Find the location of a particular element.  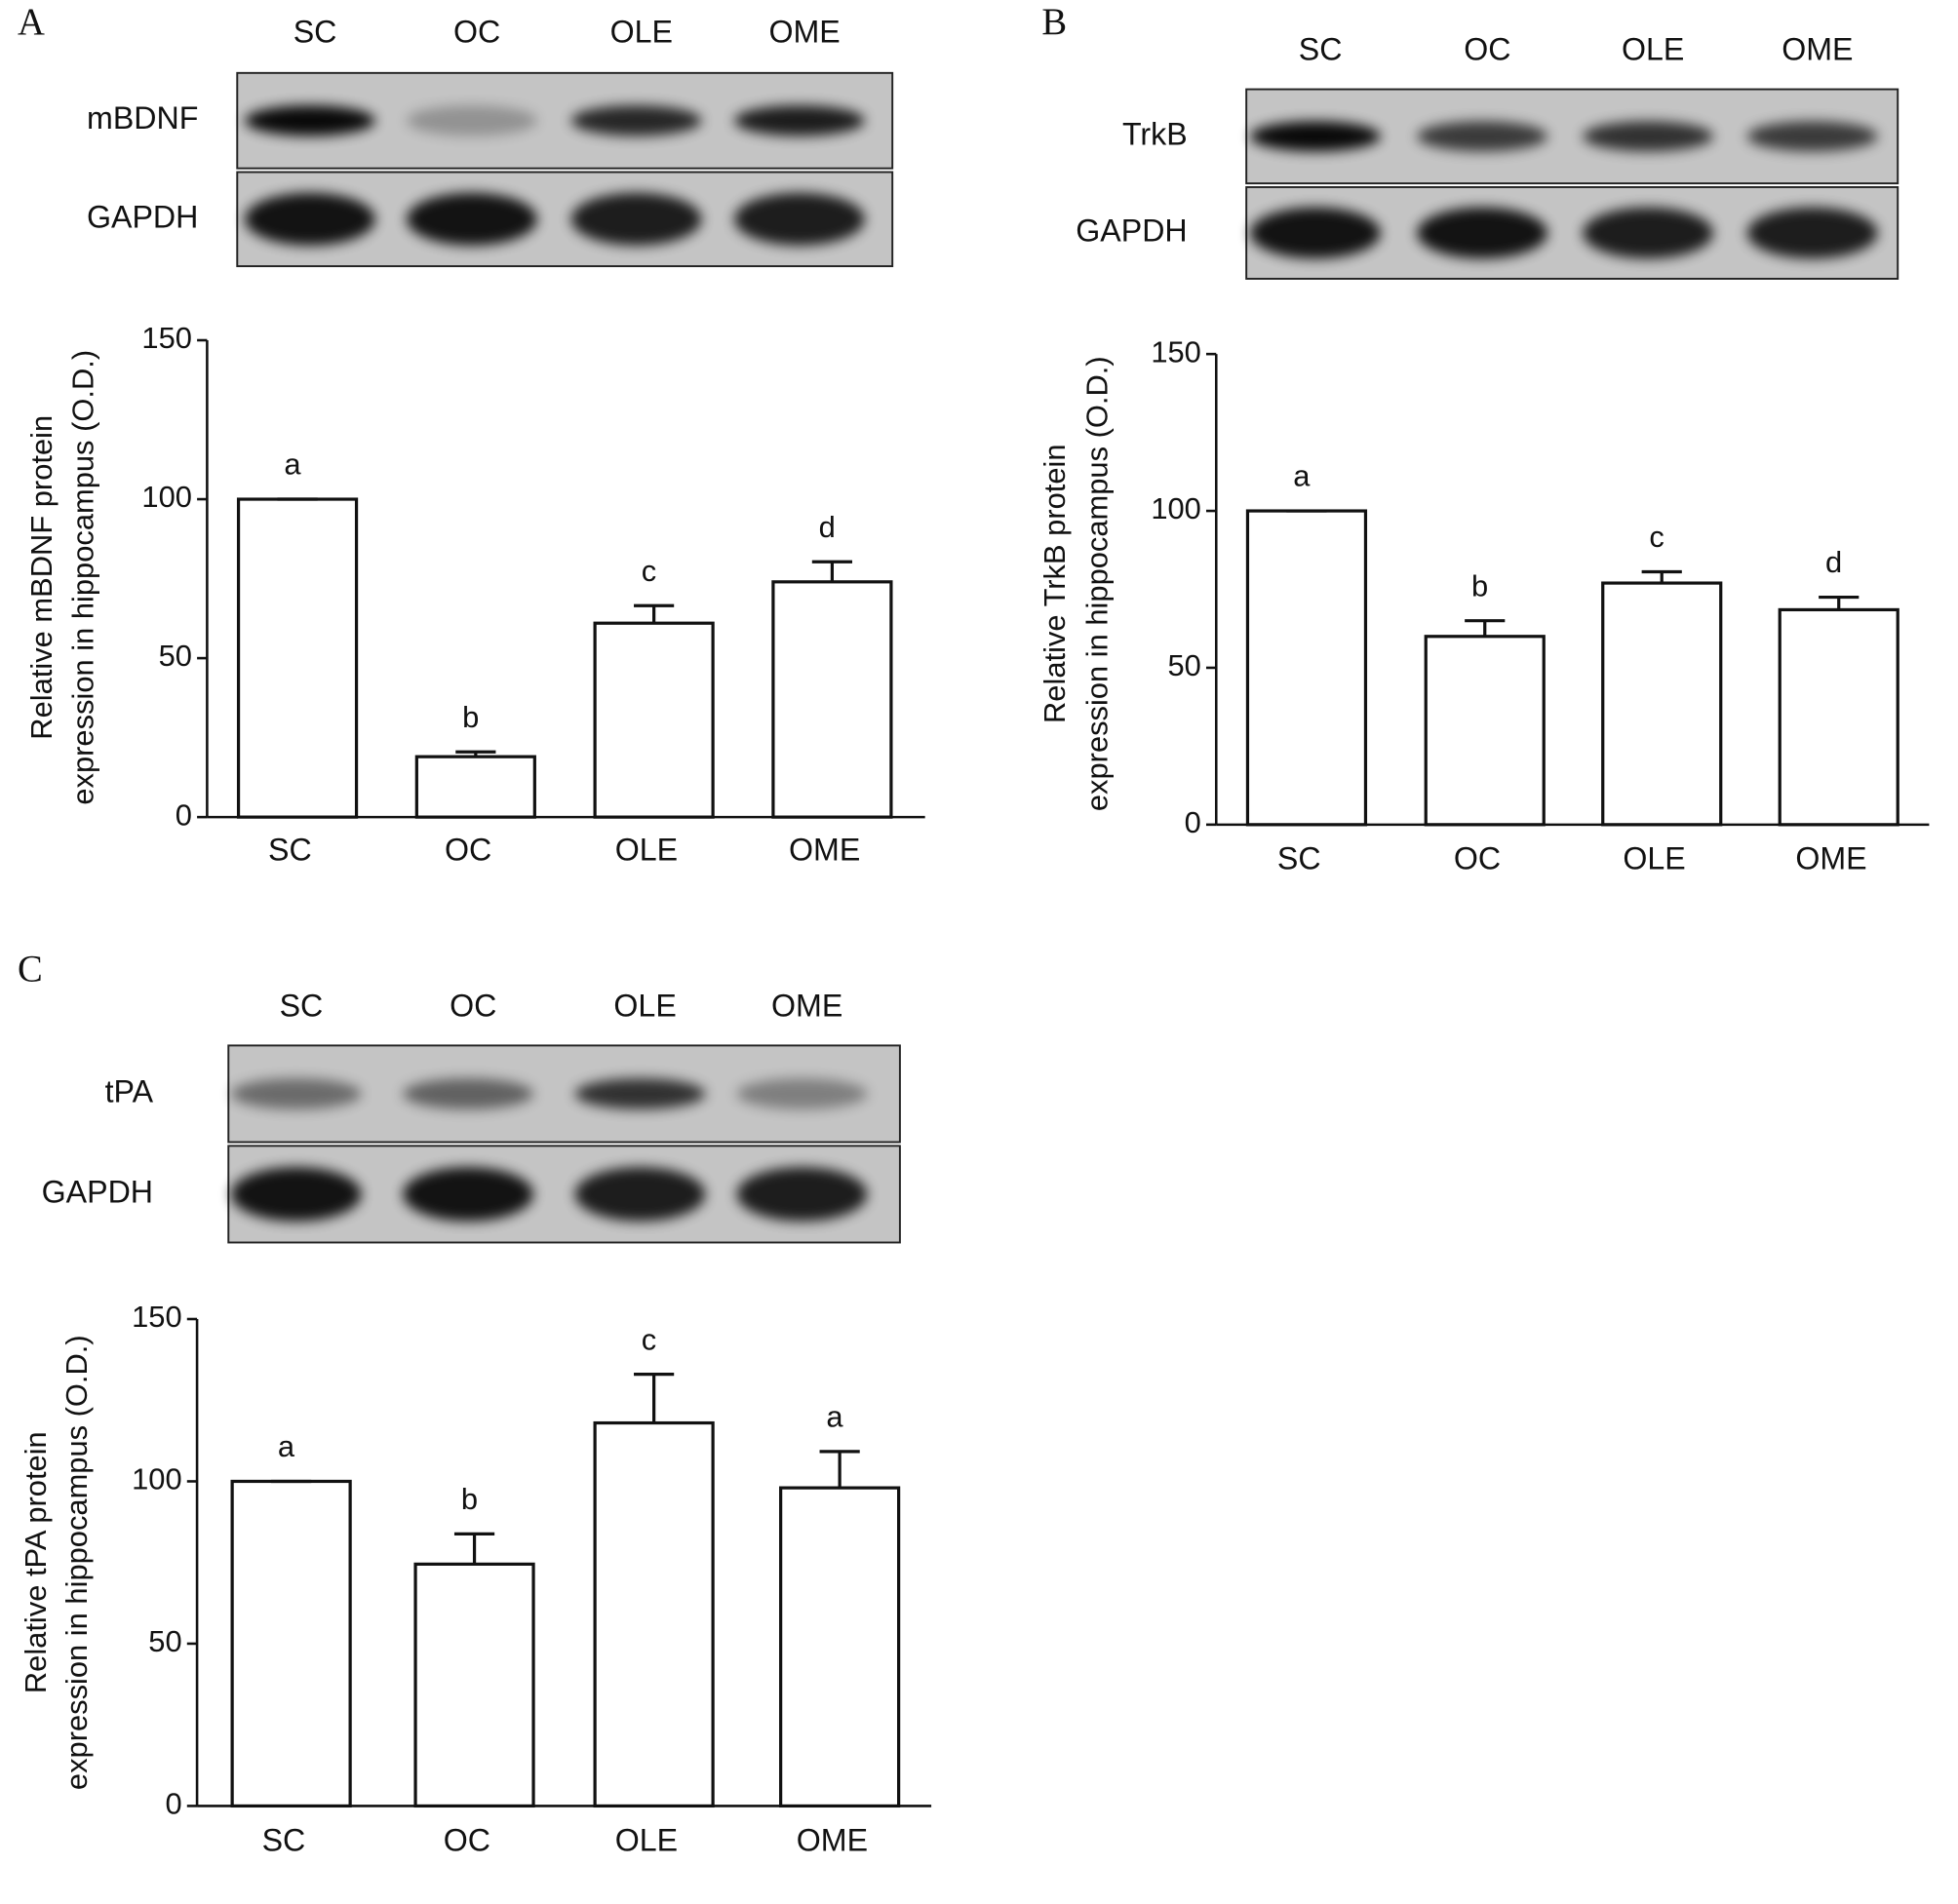

panel-label: B is located at coordinates (1054, 22).